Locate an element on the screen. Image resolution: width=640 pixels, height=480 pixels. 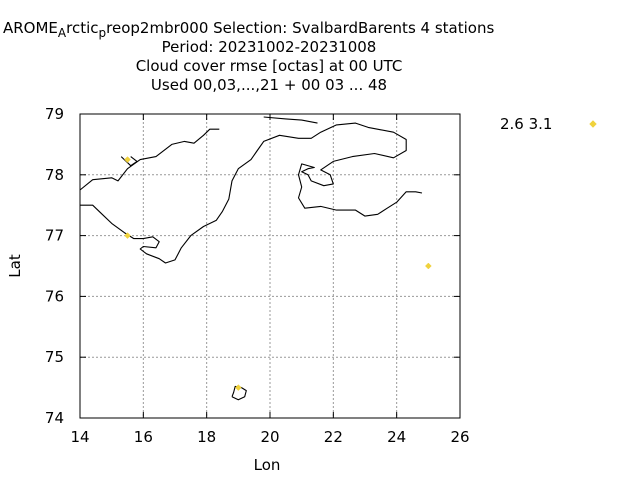
x-tick-label: 22 is located at coordinates (333, 437).